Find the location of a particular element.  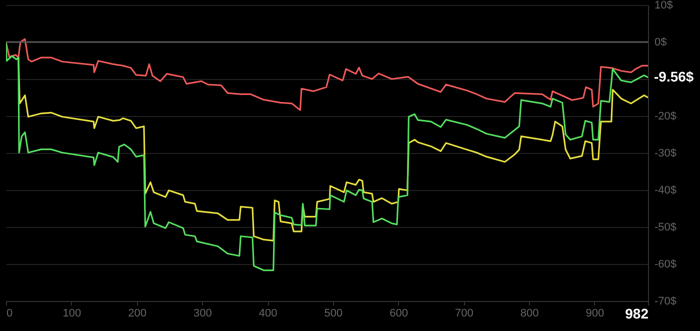

y-tick-label: -30$ is located at coordinates (665, 154).